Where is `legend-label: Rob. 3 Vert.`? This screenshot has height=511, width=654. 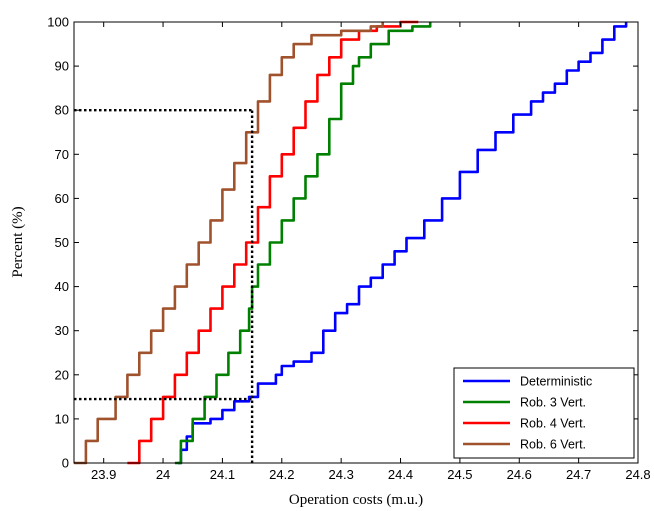 legend-label: Rob. 3 Vert. is located at coordinates (553, 403).